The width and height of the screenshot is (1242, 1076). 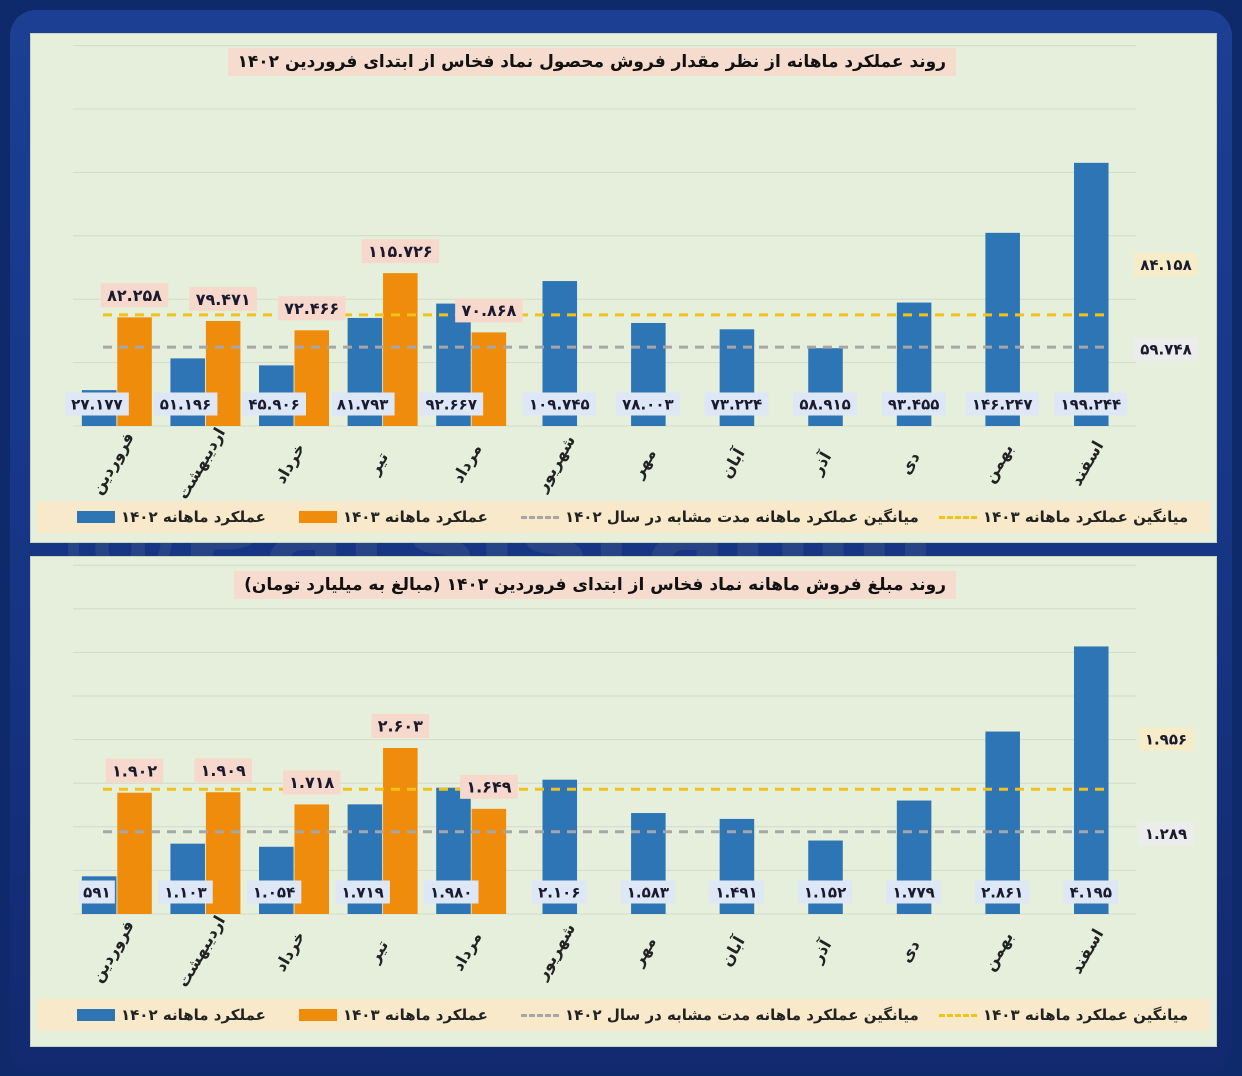 What do you see at coordinates (488, 787) in the screenshot?
I see `data-label-1403: ۱.۶۴۹` at bounding box center [488, 787].